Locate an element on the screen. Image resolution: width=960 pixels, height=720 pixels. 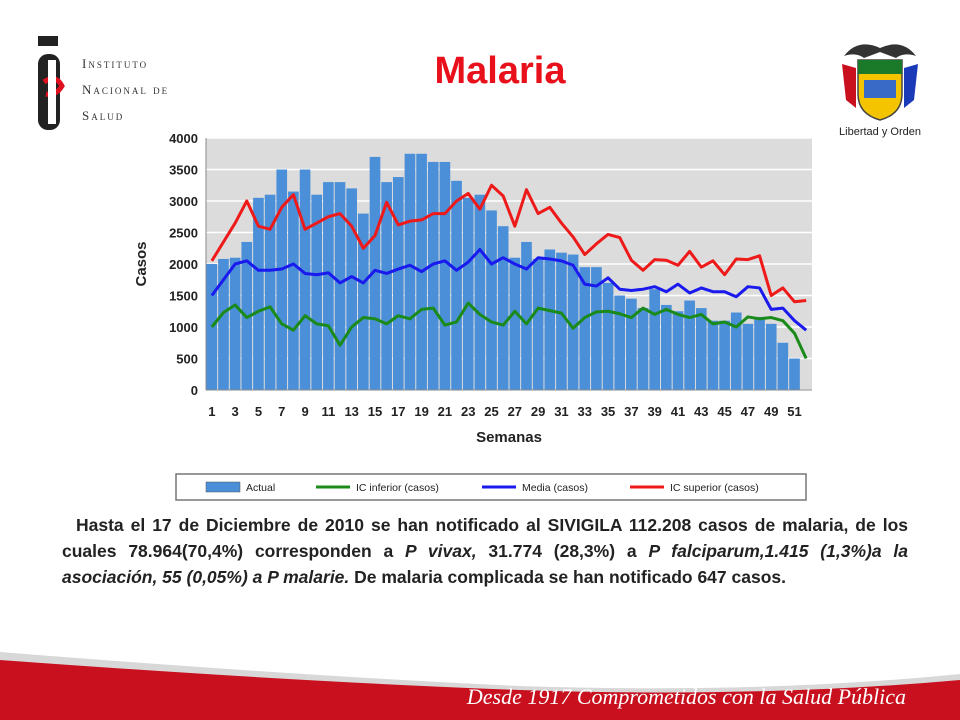
y-tick-label: 3000 is located at coordinates (183, 201).